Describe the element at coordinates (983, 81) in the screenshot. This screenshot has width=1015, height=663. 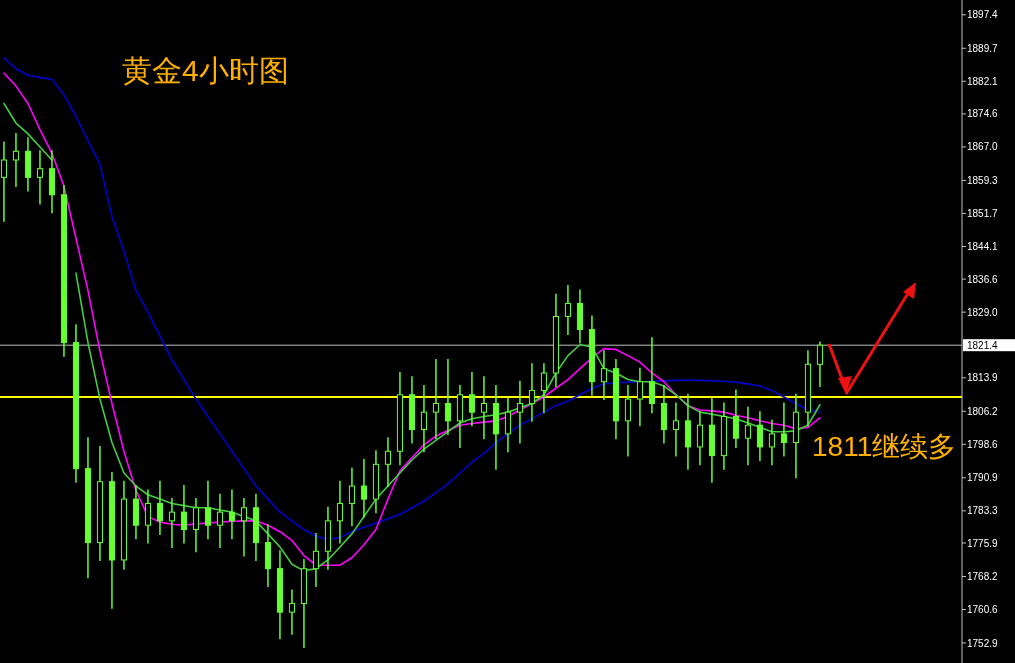
I see `y-tick-label: 1882.1` at that location.